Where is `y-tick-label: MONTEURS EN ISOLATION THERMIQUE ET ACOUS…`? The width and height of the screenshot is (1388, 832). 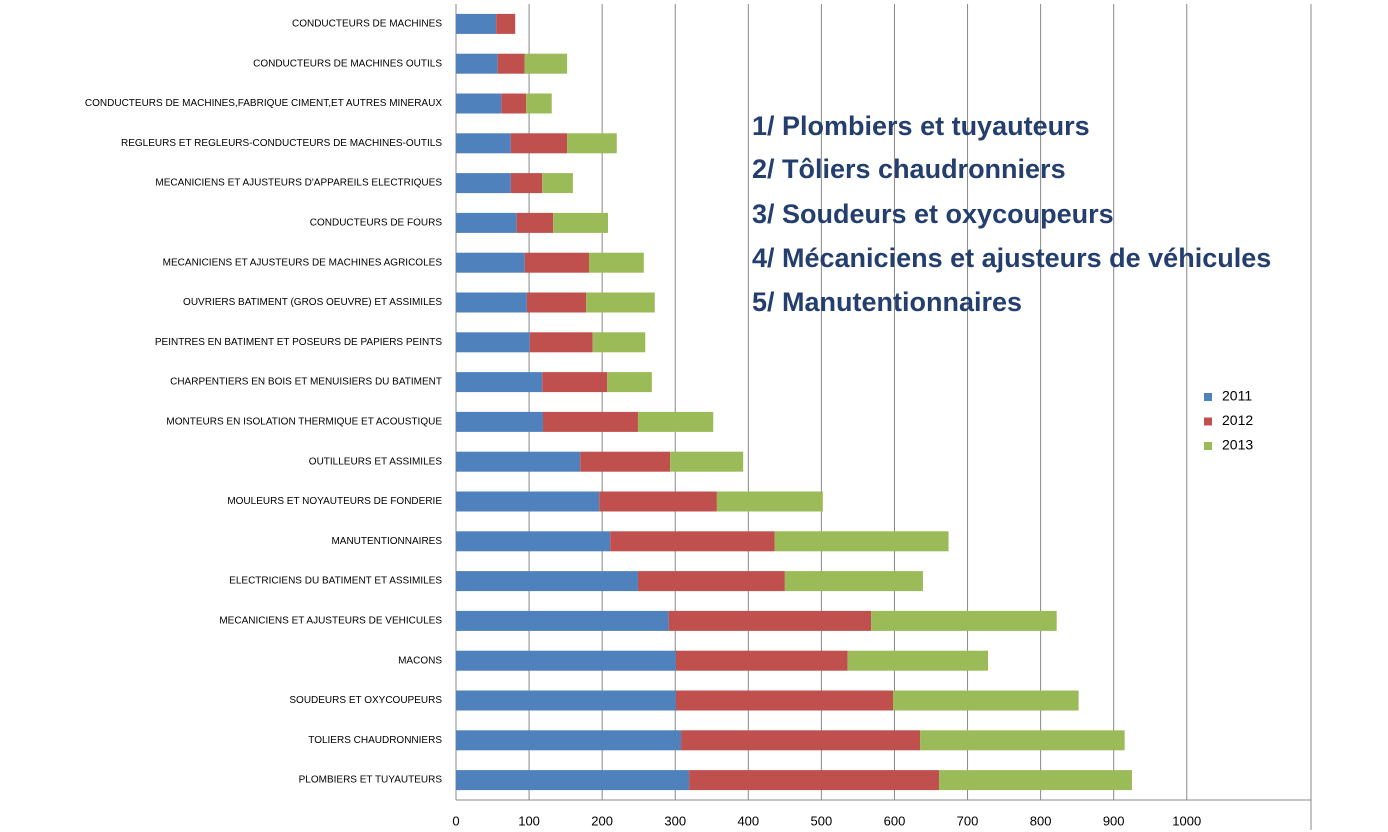 y-tick-label: MONTEURS EN ISOLATION THERMIQUE ET ACOUS… is located at coordinates (304, 422).